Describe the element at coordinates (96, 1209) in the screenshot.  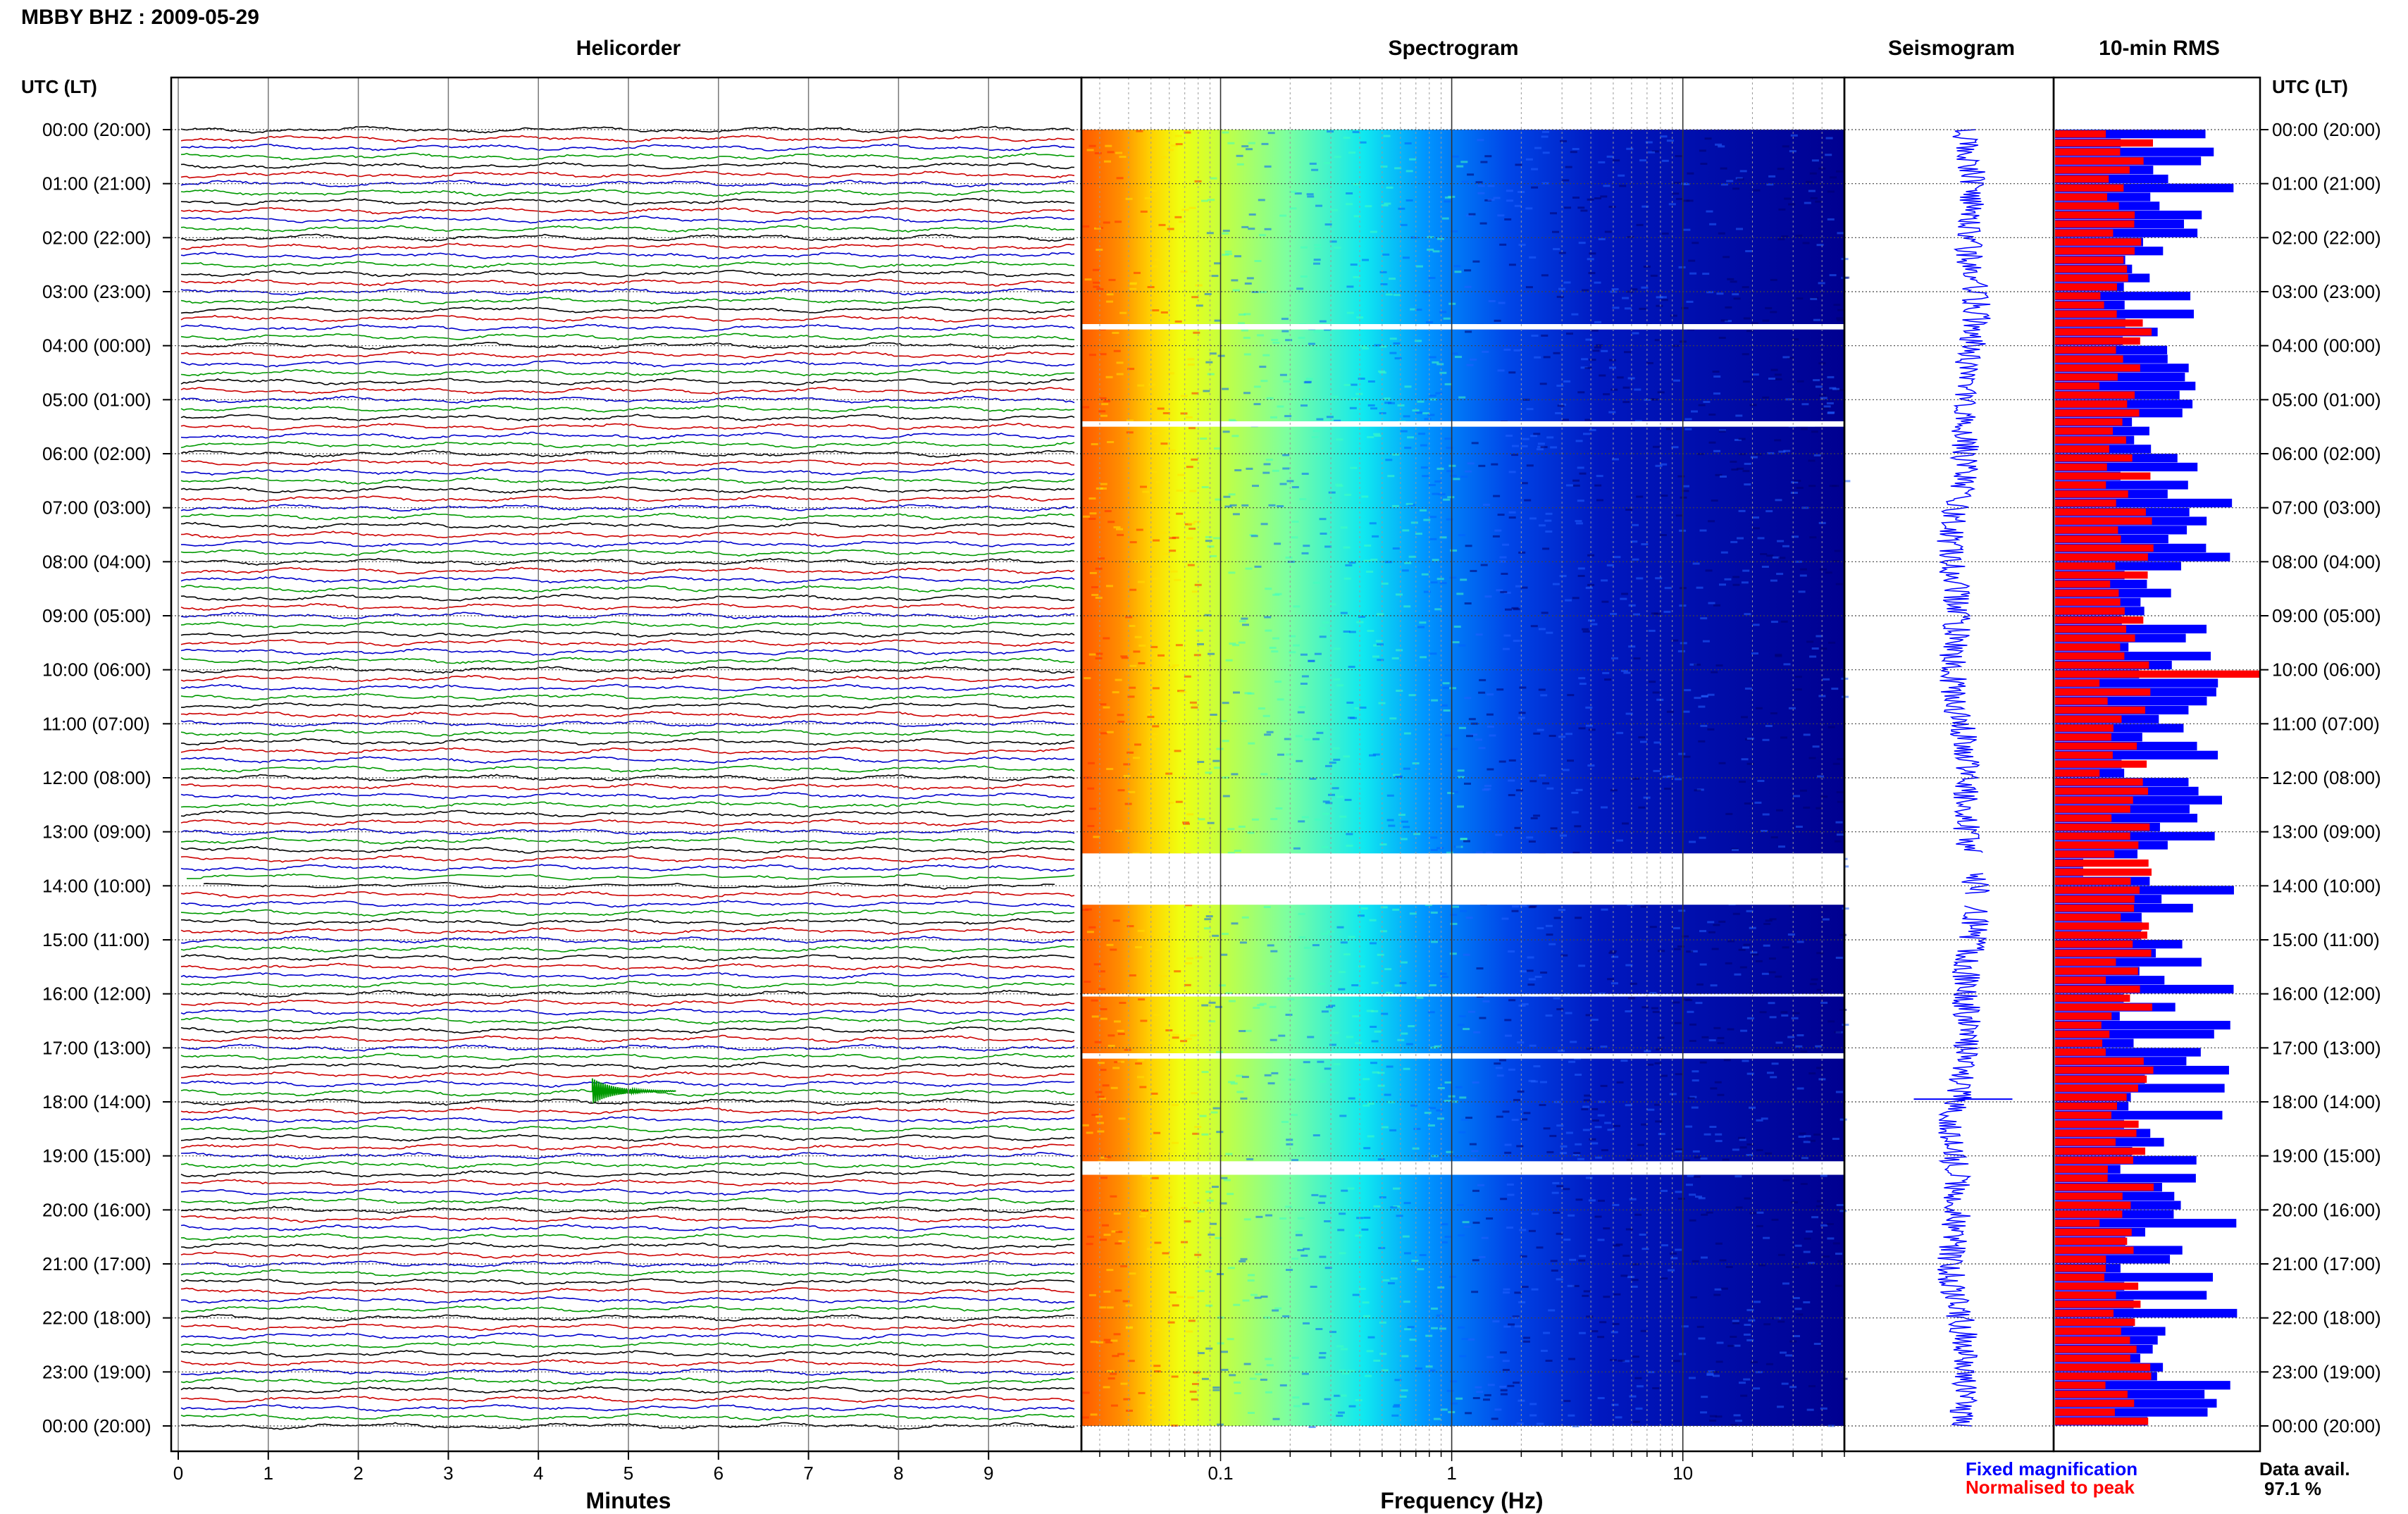
I see `time-label-left: 20:00 (16:00)` at that location.